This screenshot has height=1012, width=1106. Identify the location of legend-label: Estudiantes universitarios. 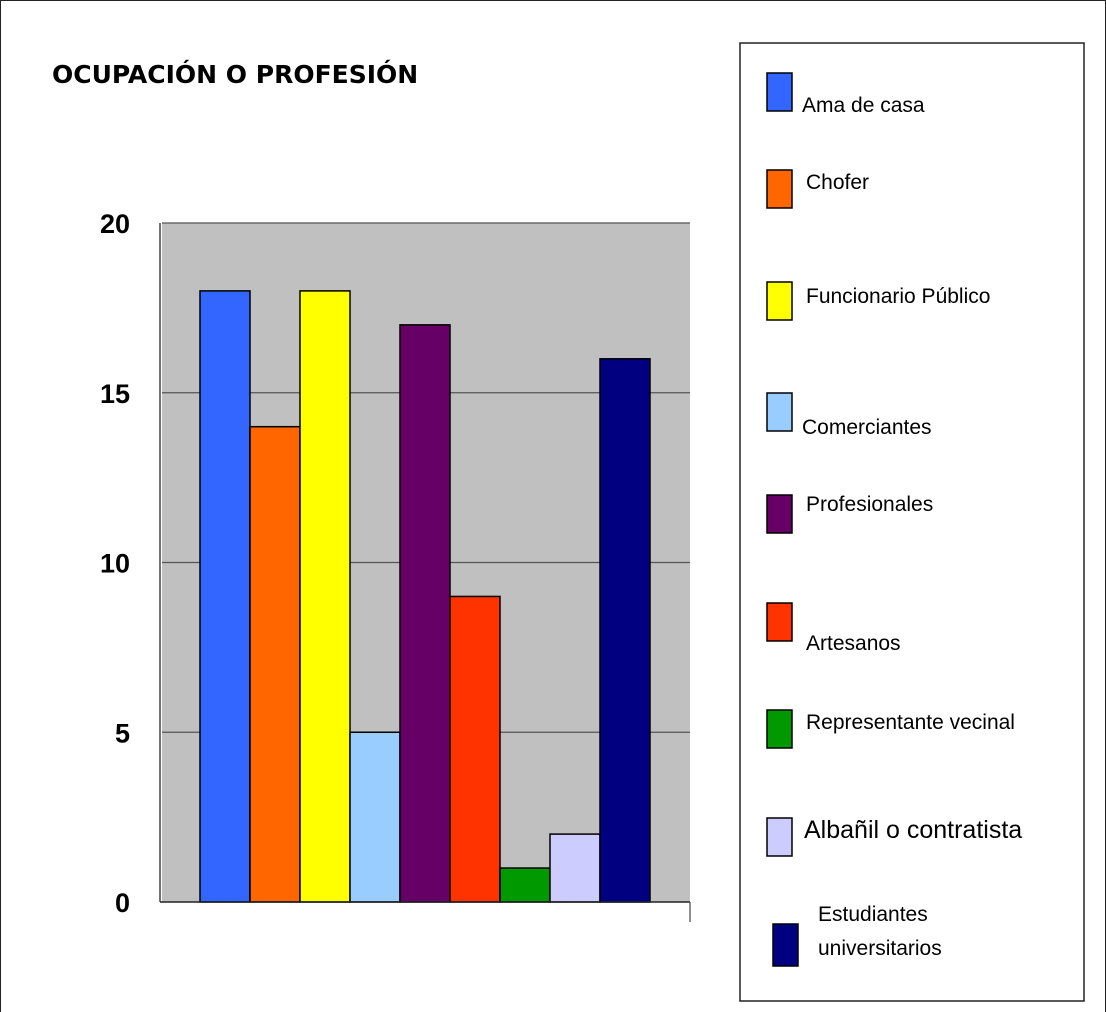
(880, 931).